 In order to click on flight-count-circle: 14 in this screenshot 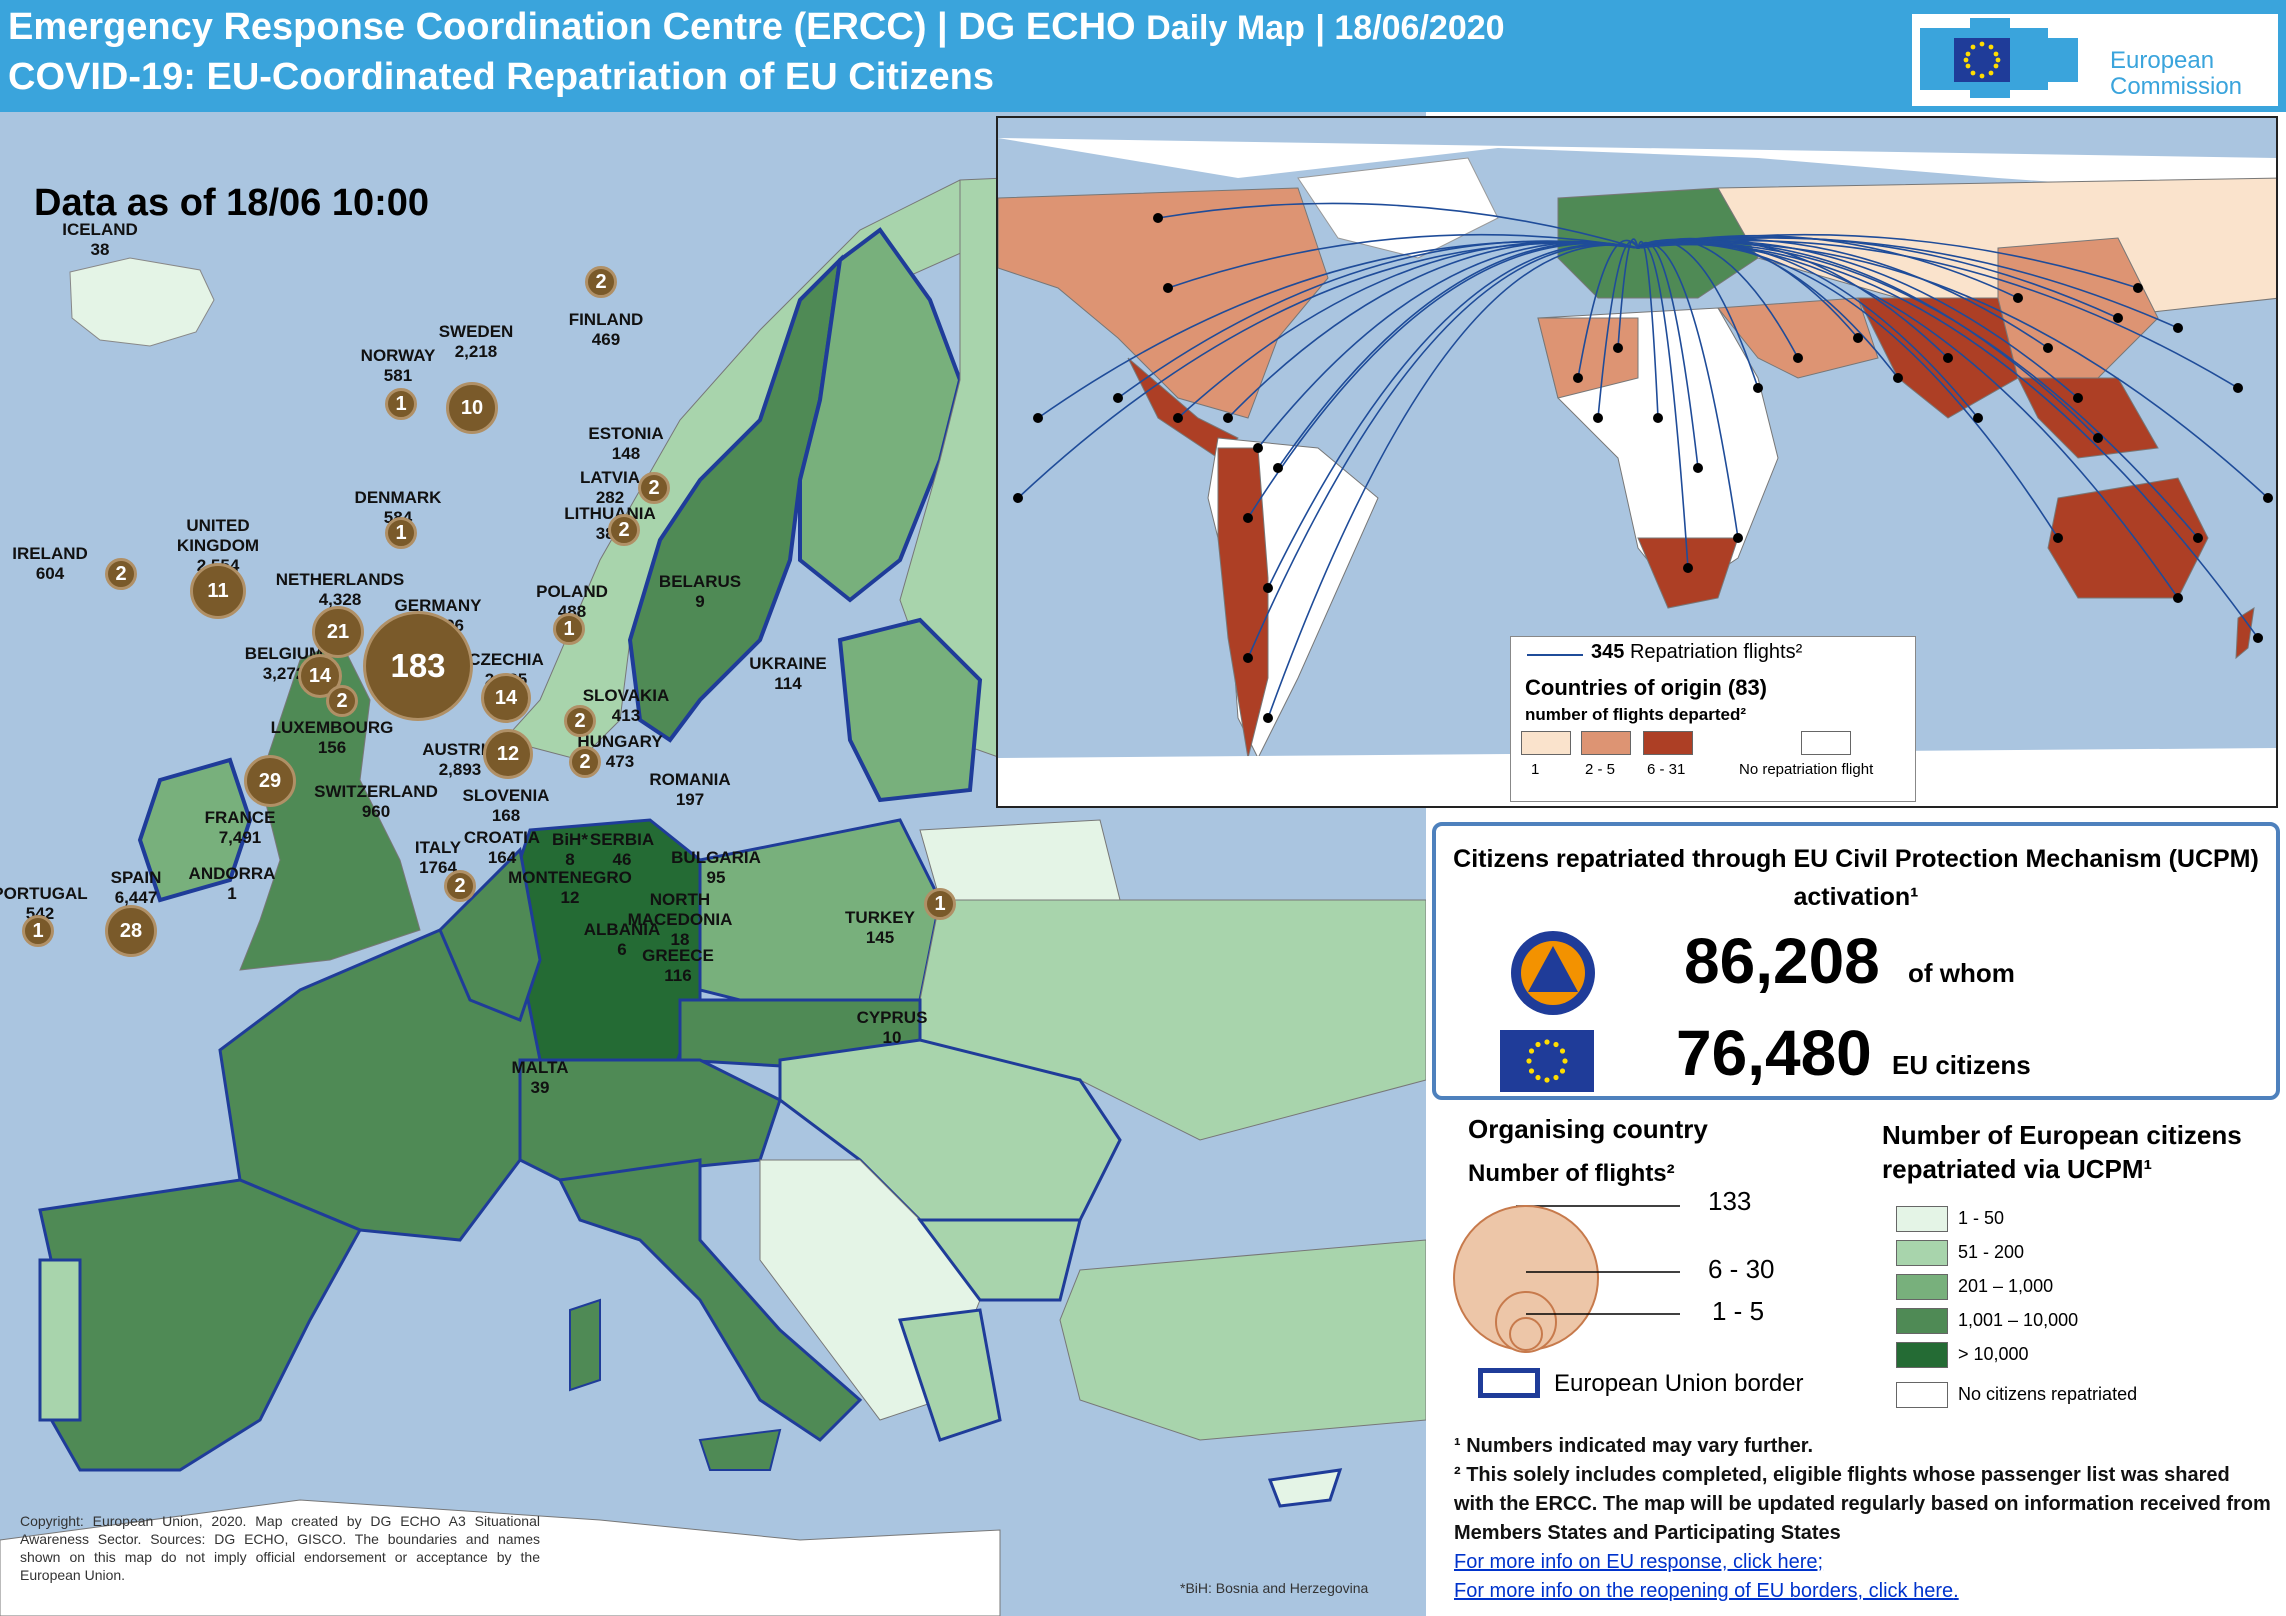, I will do `click(506, 698)`.